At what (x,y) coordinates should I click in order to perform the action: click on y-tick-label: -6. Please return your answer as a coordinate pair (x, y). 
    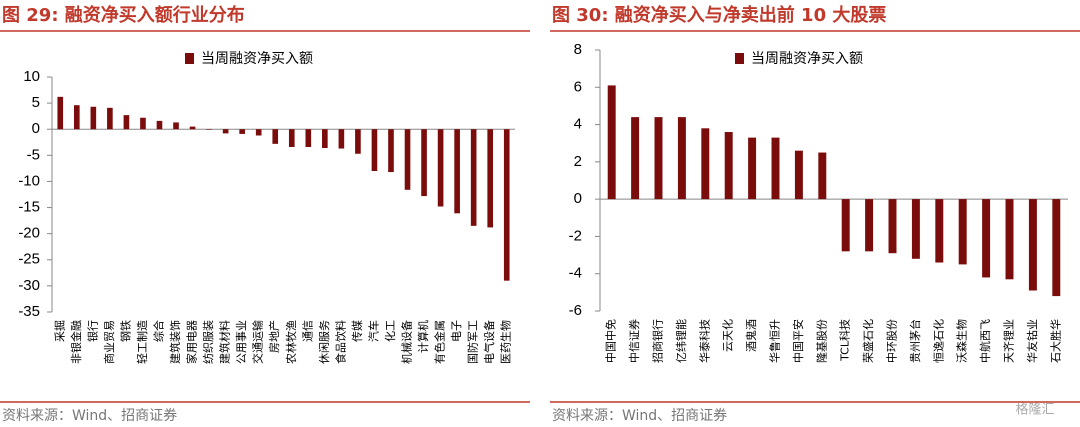
    Looking at the image, I should click on (575, 310).